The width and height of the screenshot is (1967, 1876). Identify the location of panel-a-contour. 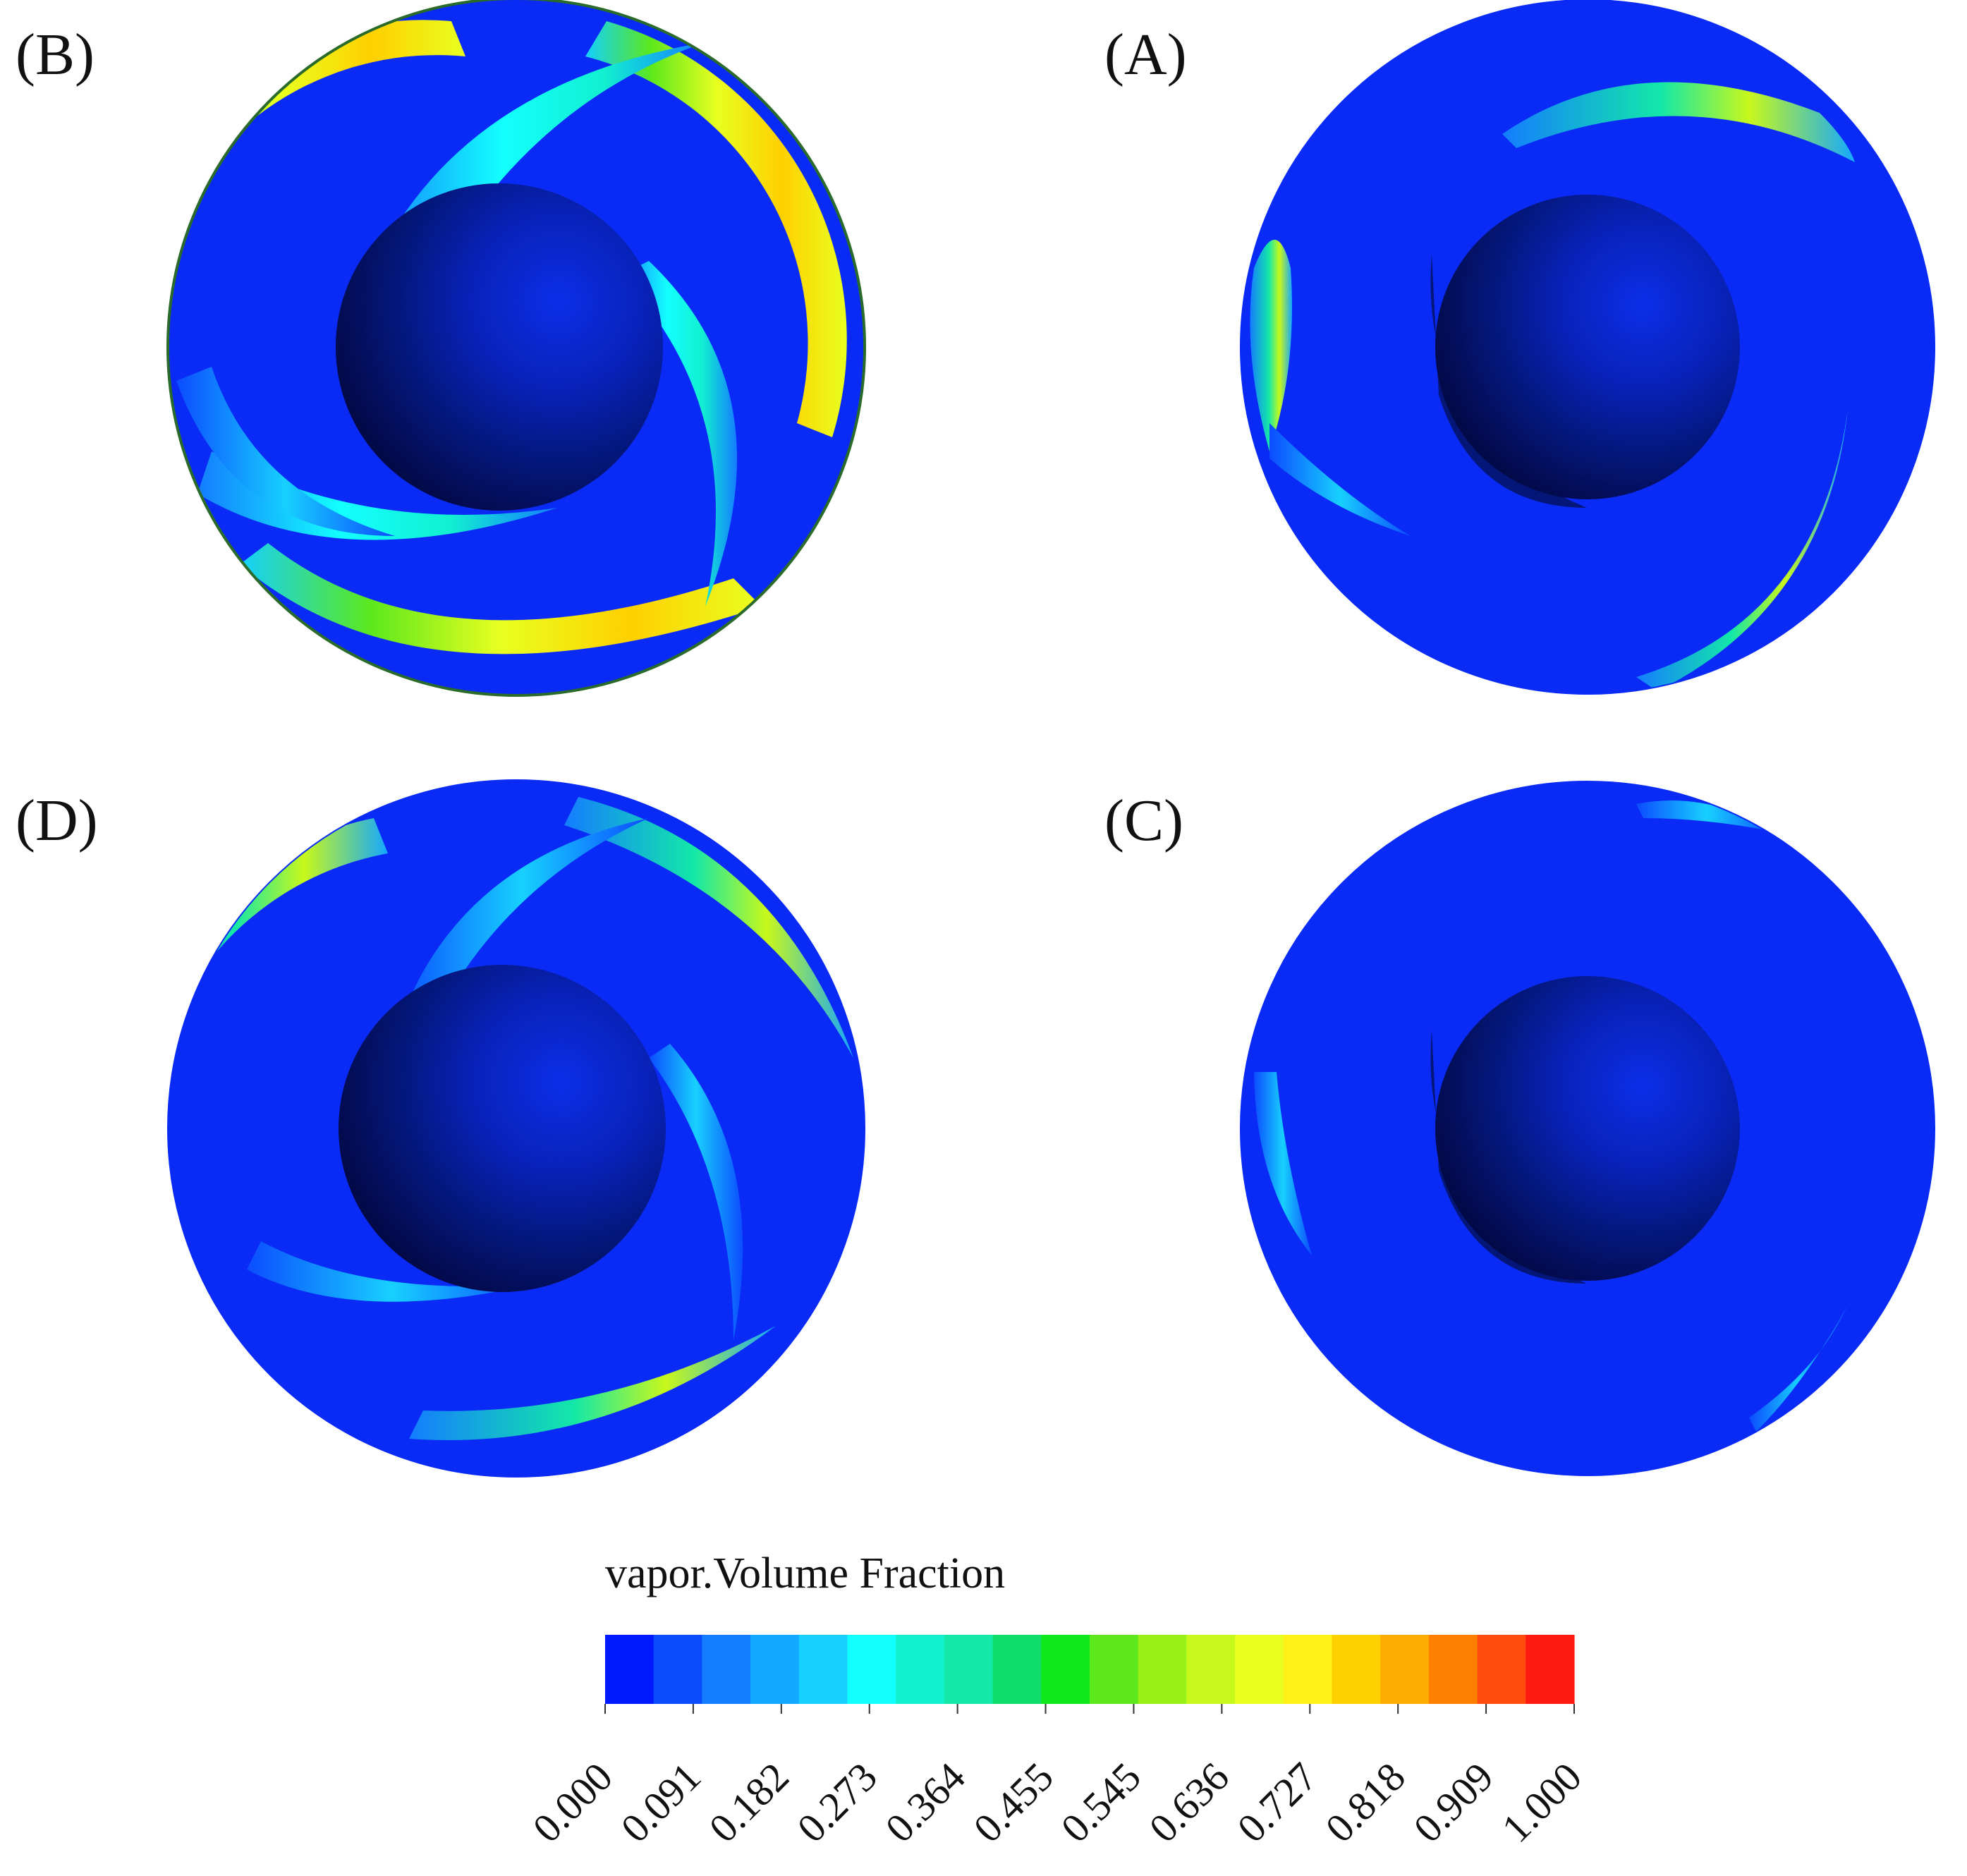
(1587, 347).